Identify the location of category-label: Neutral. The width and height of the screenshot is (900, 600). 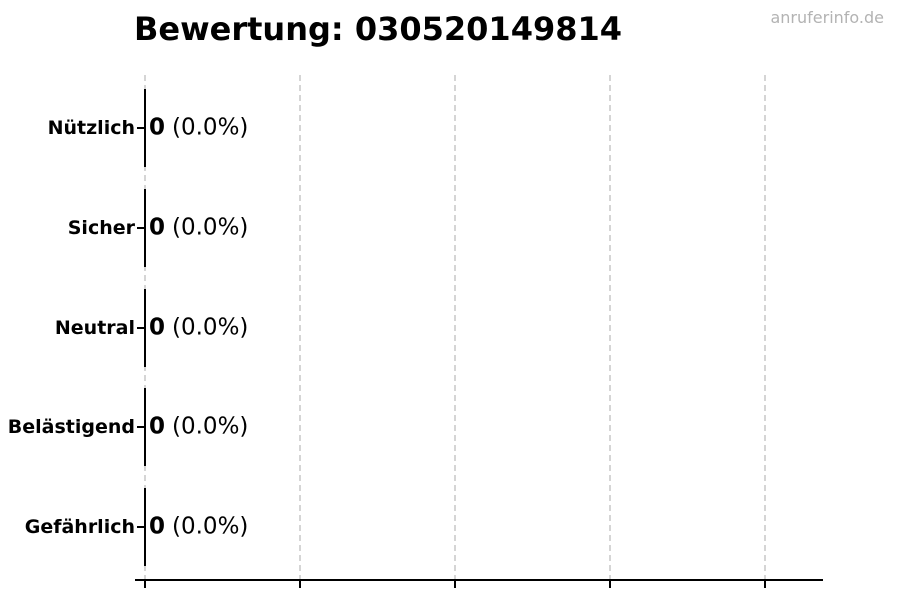
(94, 328).